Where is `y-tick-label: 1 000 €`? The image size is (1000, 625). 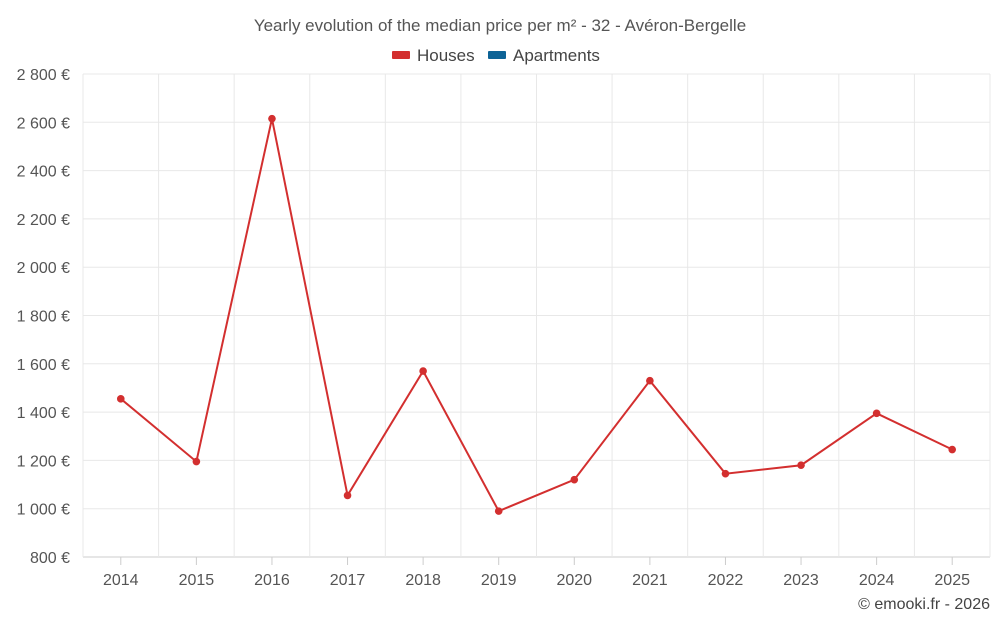 y-tick-label: 1 000 € is located at coordinates (43, 510).